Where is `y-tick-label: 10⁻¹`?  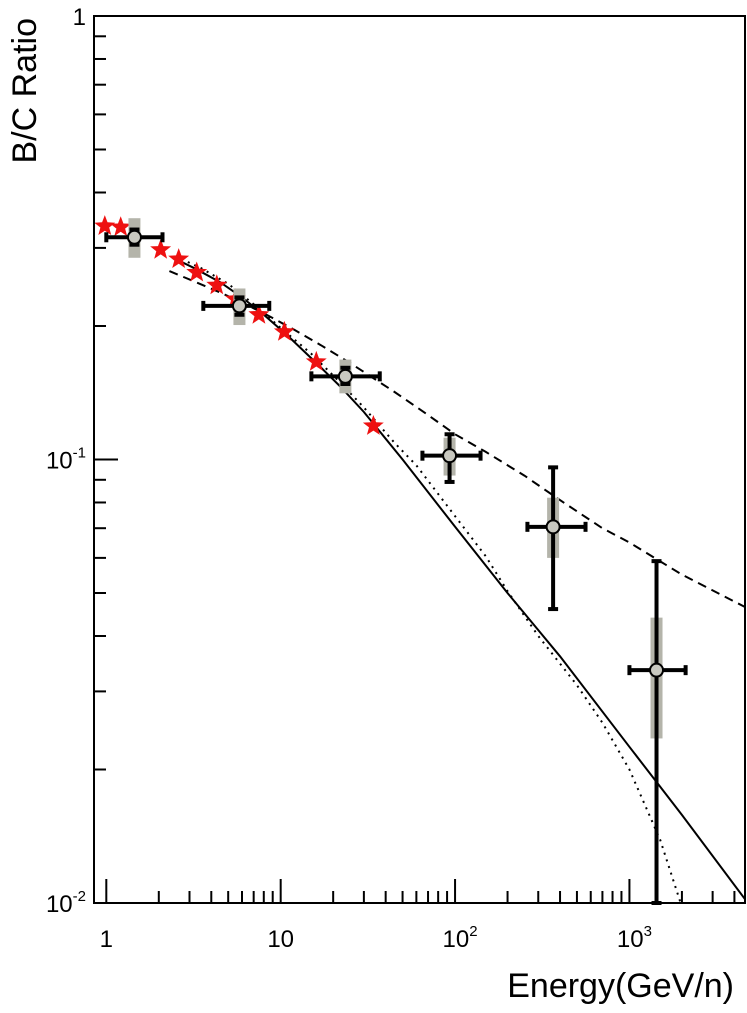
y-tick-label: 10⁻¹ is located at coordinates (66, 460).